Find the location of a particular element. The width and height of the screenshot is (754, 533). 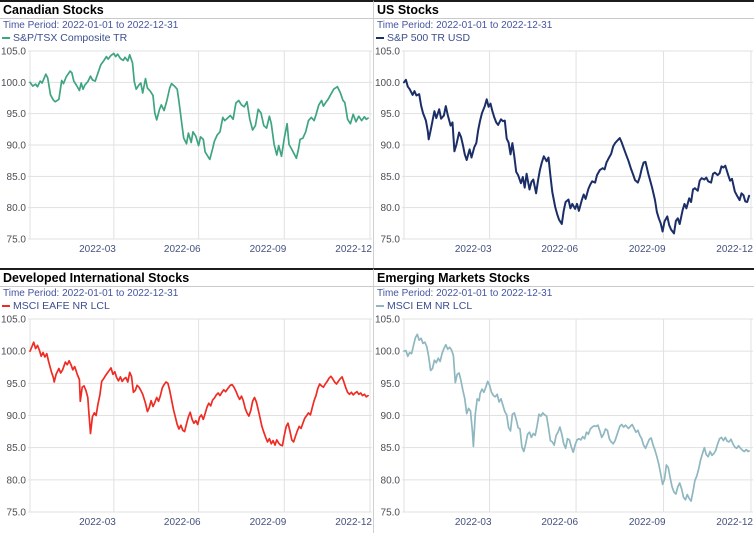

panel-header: US Stocks is located at coordinates (564, 10).